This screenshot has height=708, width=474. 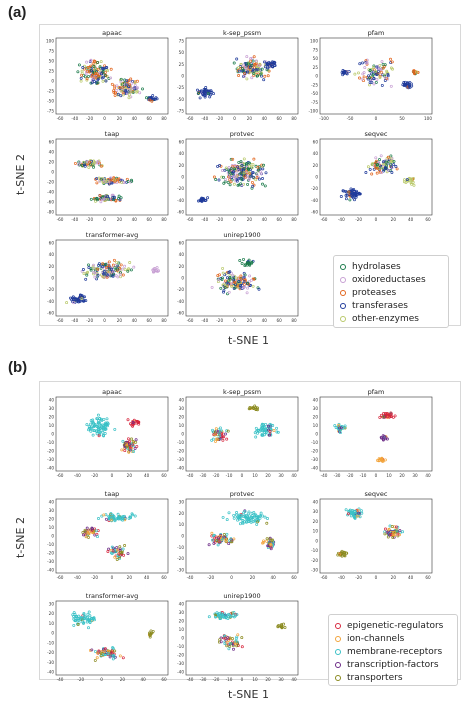 I want to click on y-tick-label: -20, so click(x=50, y=652).